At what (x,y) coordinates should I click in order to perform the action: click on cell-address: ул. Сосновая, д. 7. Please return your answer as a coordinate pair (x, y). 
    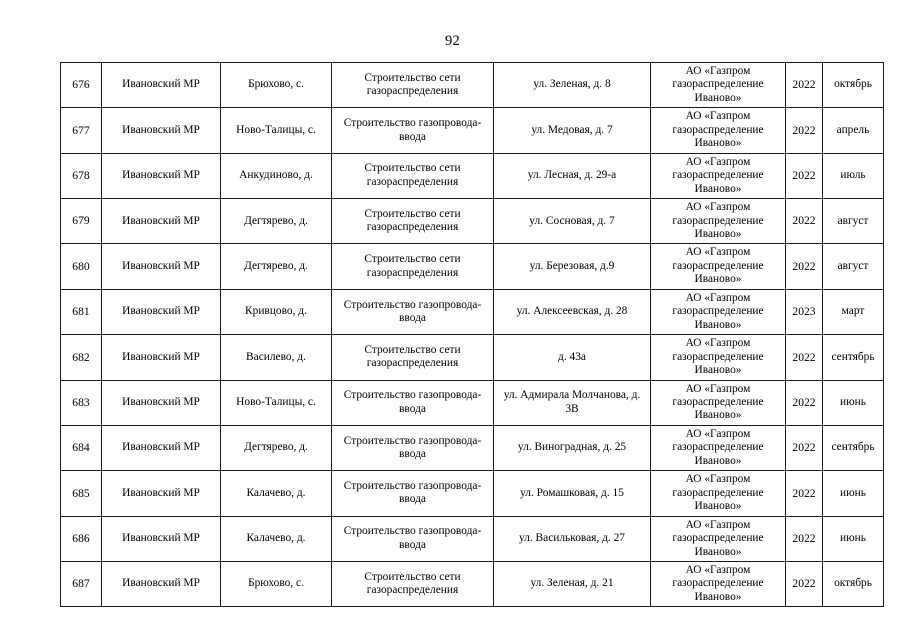
    Looking at the image, I should click on (572, 221).